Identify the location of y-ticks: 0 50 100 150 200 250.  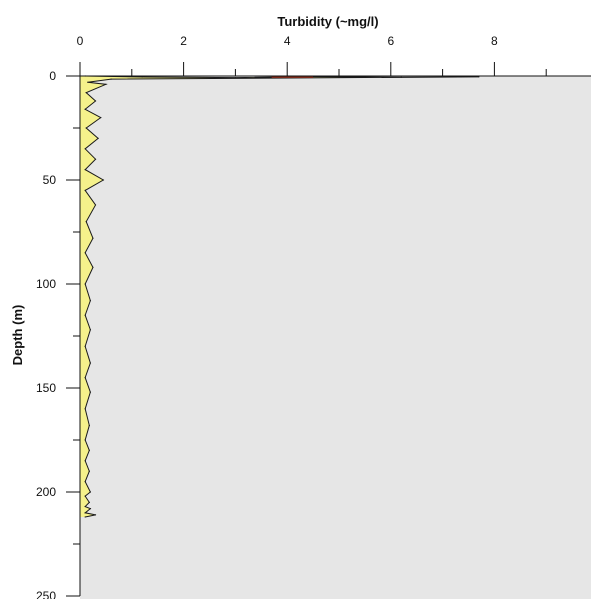
(58, 334).